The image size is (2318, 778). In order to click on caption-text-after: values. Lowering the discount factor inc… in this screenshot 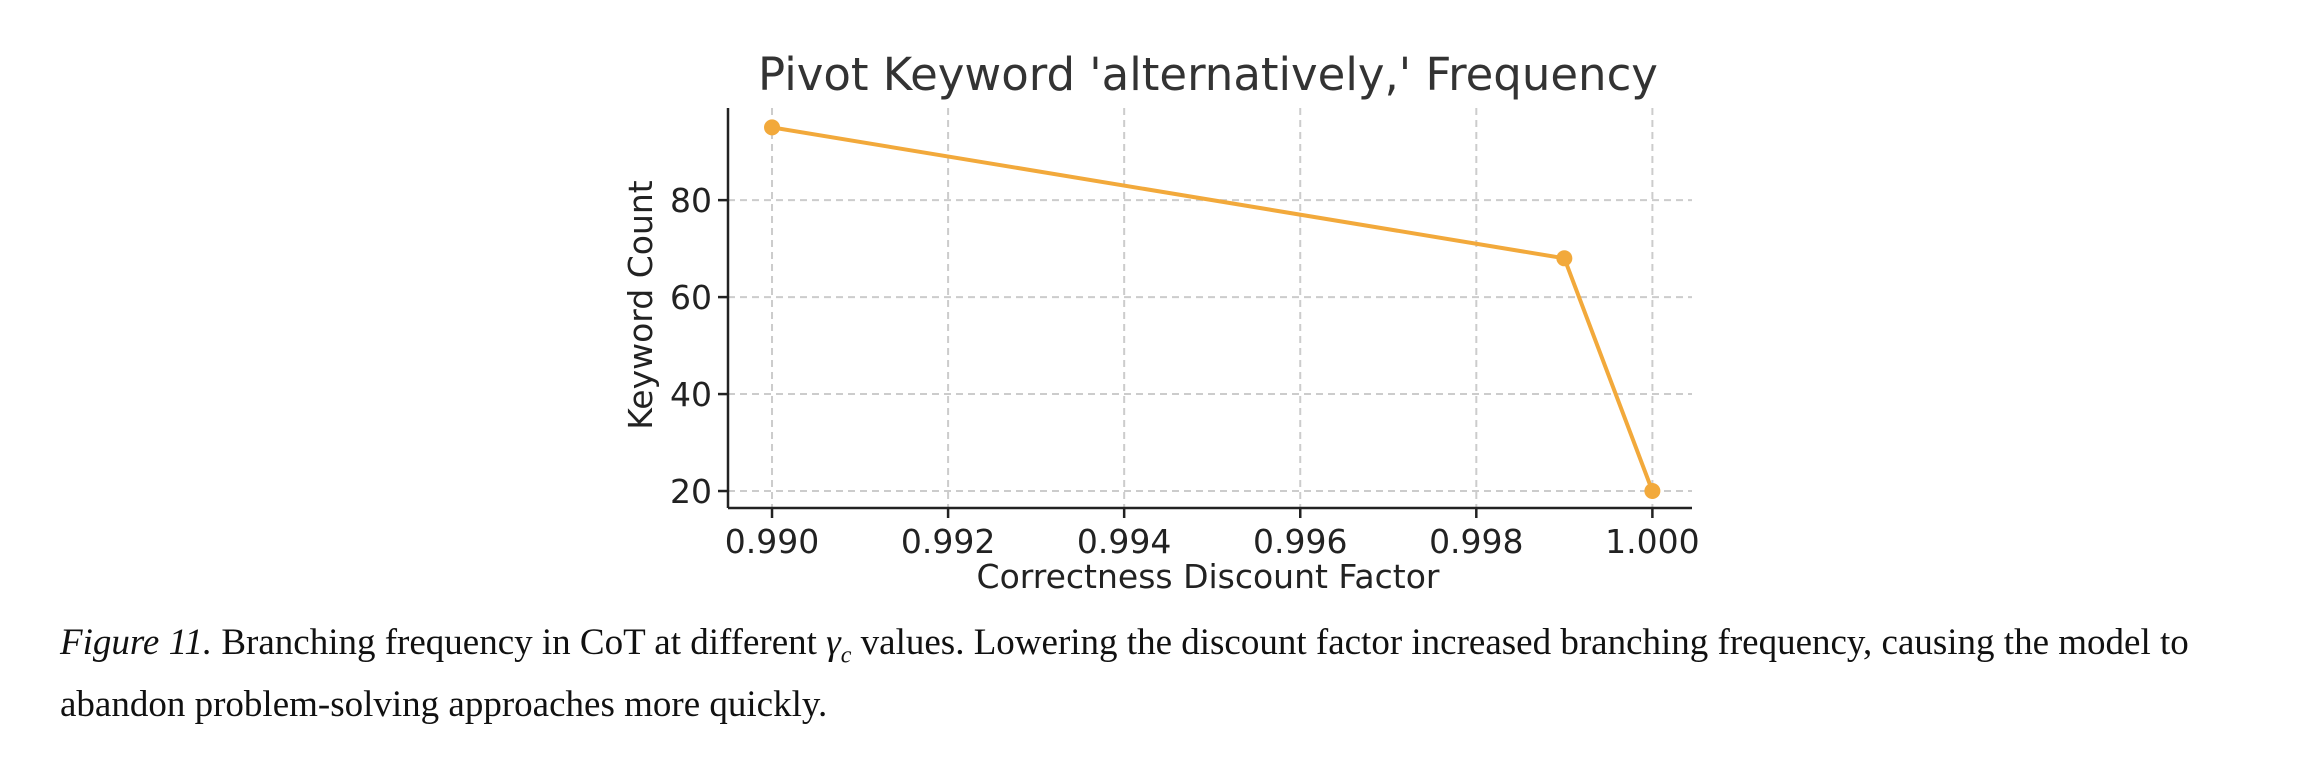, I will do `click(1124, 674)`.